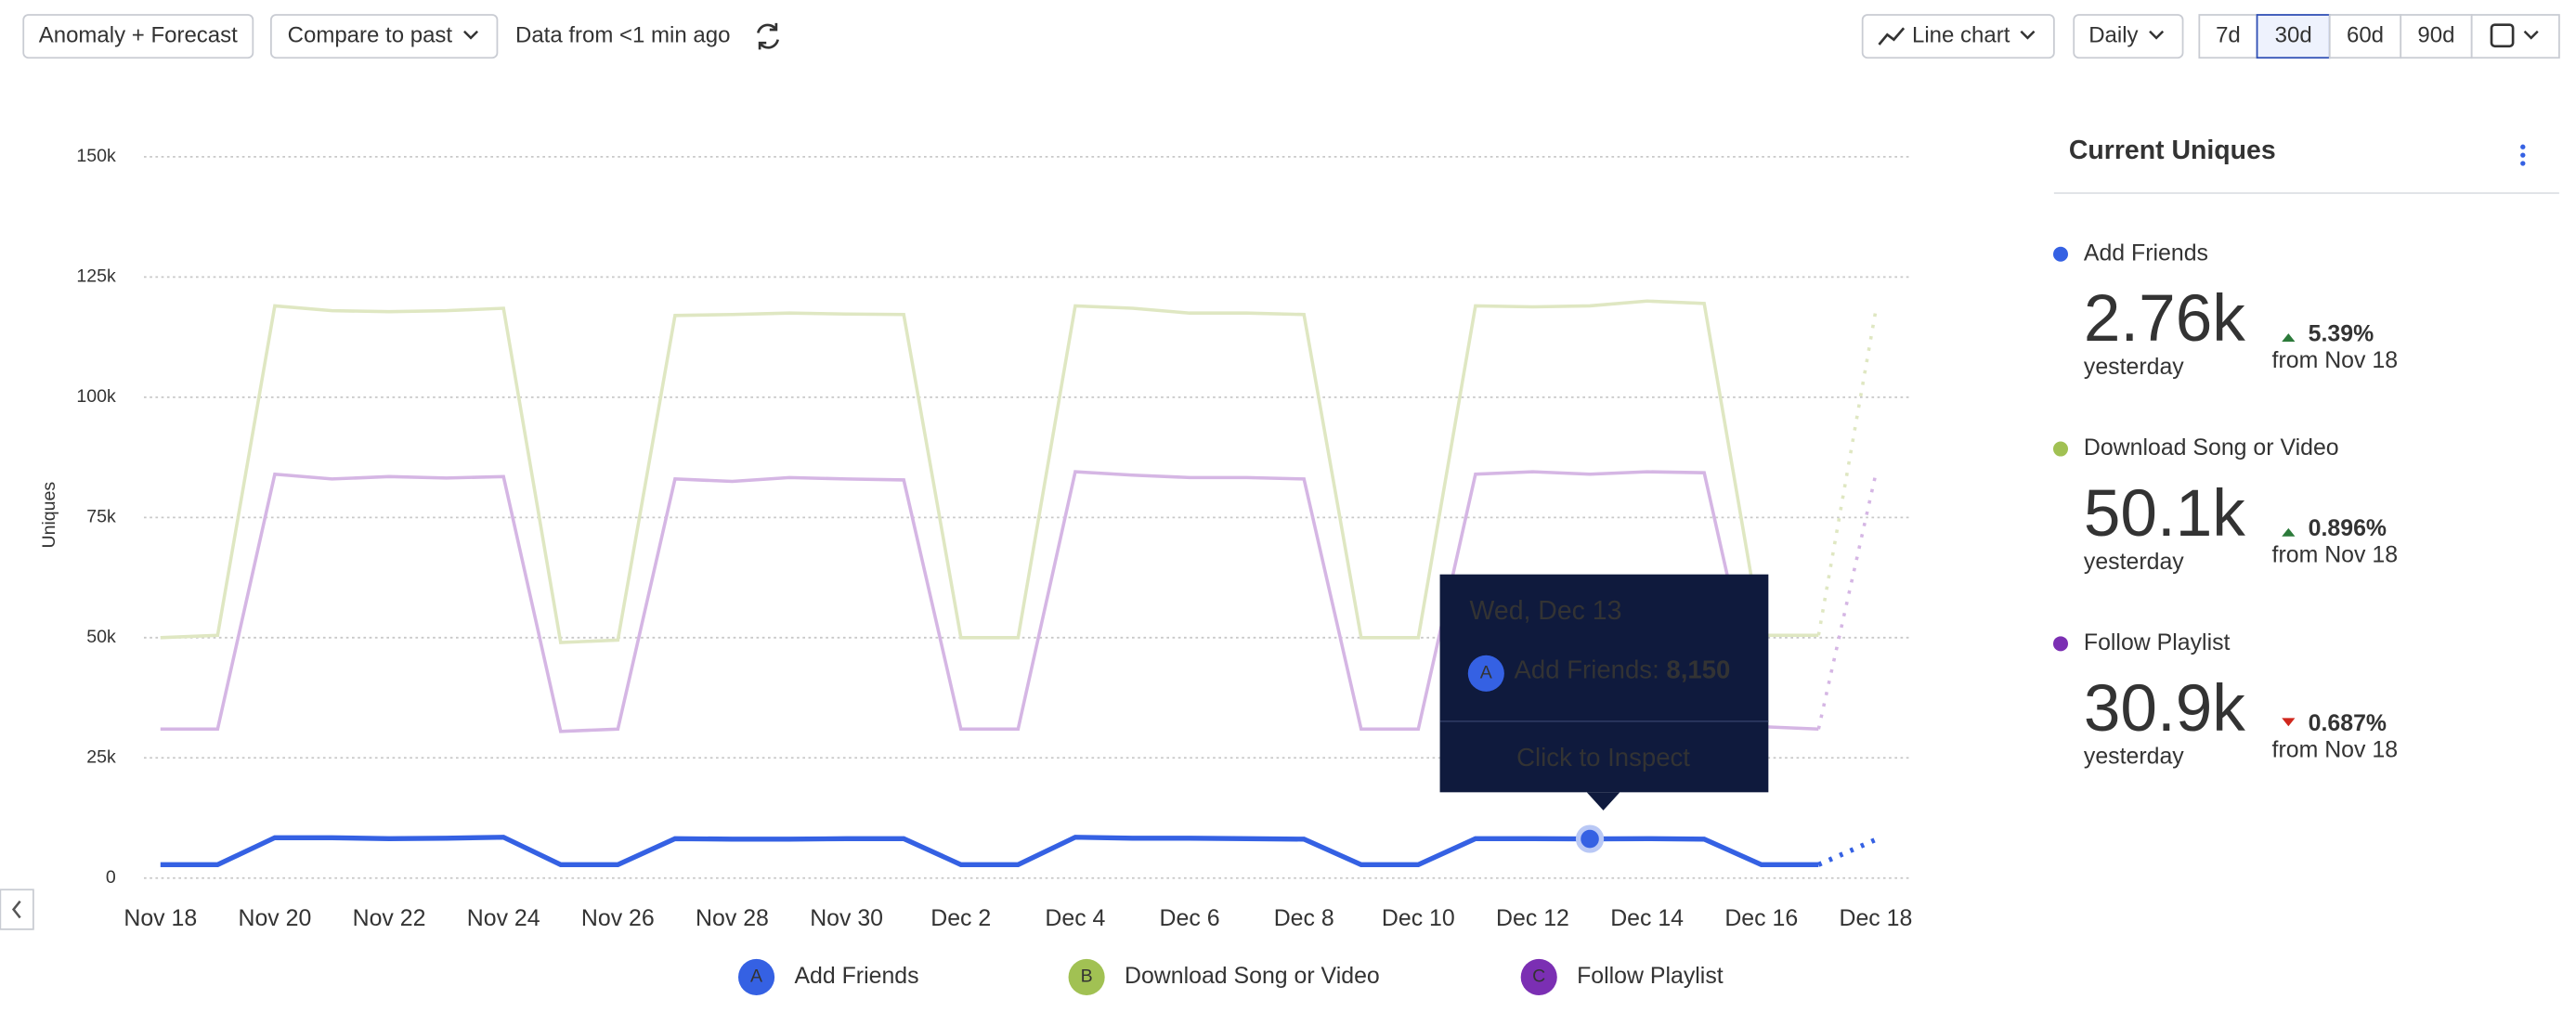 The width and height of the screenshot is (2576, 1025). What do you see at coordinates (96, 156) in the screenshot?
I see `y-tick-label: 150k` at bounding box center [96, 156].